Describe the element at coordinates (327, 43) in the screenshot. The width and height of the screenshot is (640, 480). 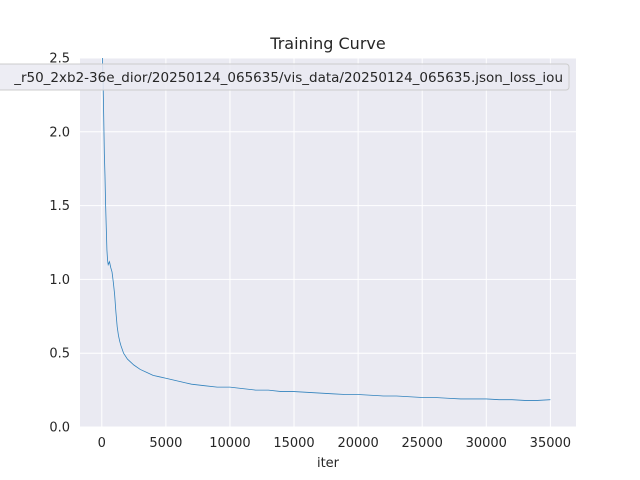
I see `chart-title: Training Curve` at that location.